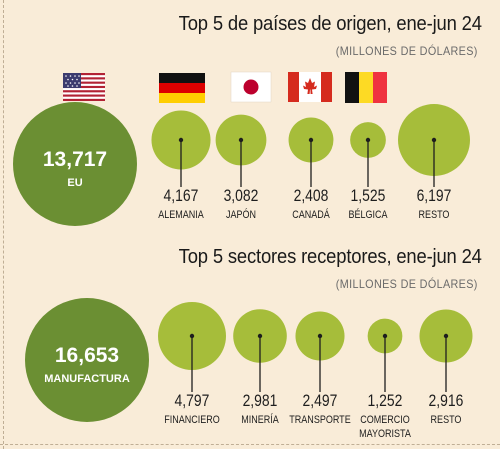 The image size is (500, 449). I want to click on chart-1-value-label-2: 3,082, so click(241, 196).